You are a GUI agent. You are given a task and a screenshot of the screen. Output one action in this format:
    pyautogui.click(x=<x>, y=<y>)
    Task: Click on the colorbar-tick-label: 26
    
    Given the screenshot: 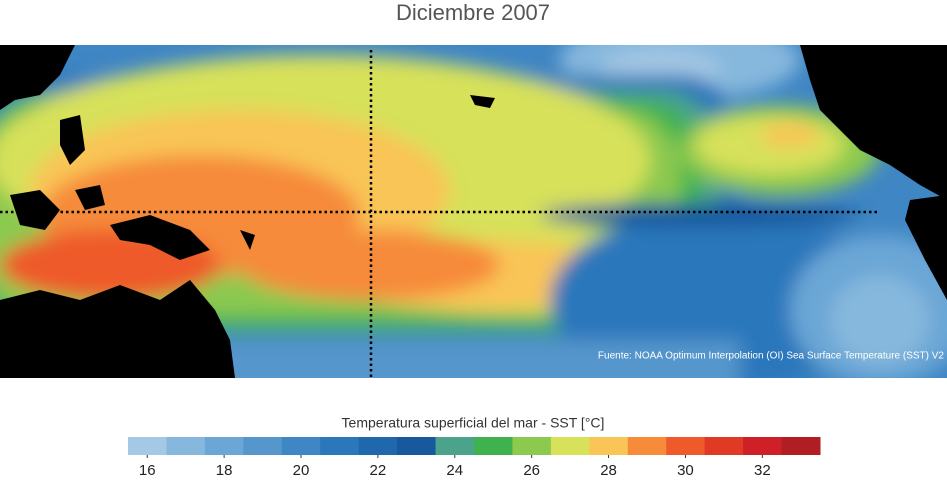 What is the action you would take?
    pyautogui.click(x=531, y=470)
    